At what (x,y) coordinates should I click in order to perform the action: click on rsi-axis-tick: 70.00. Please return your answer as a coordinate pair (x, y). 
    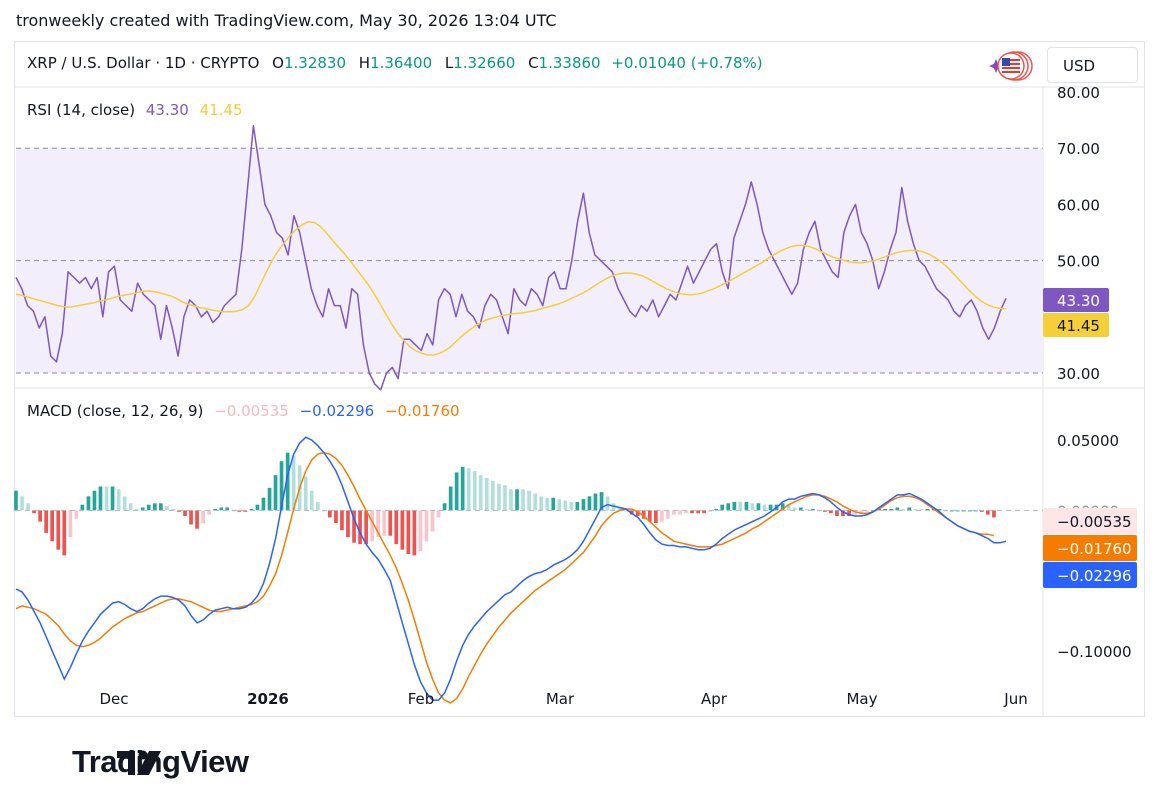
    Looking at the image, I should click on (1078, 149).